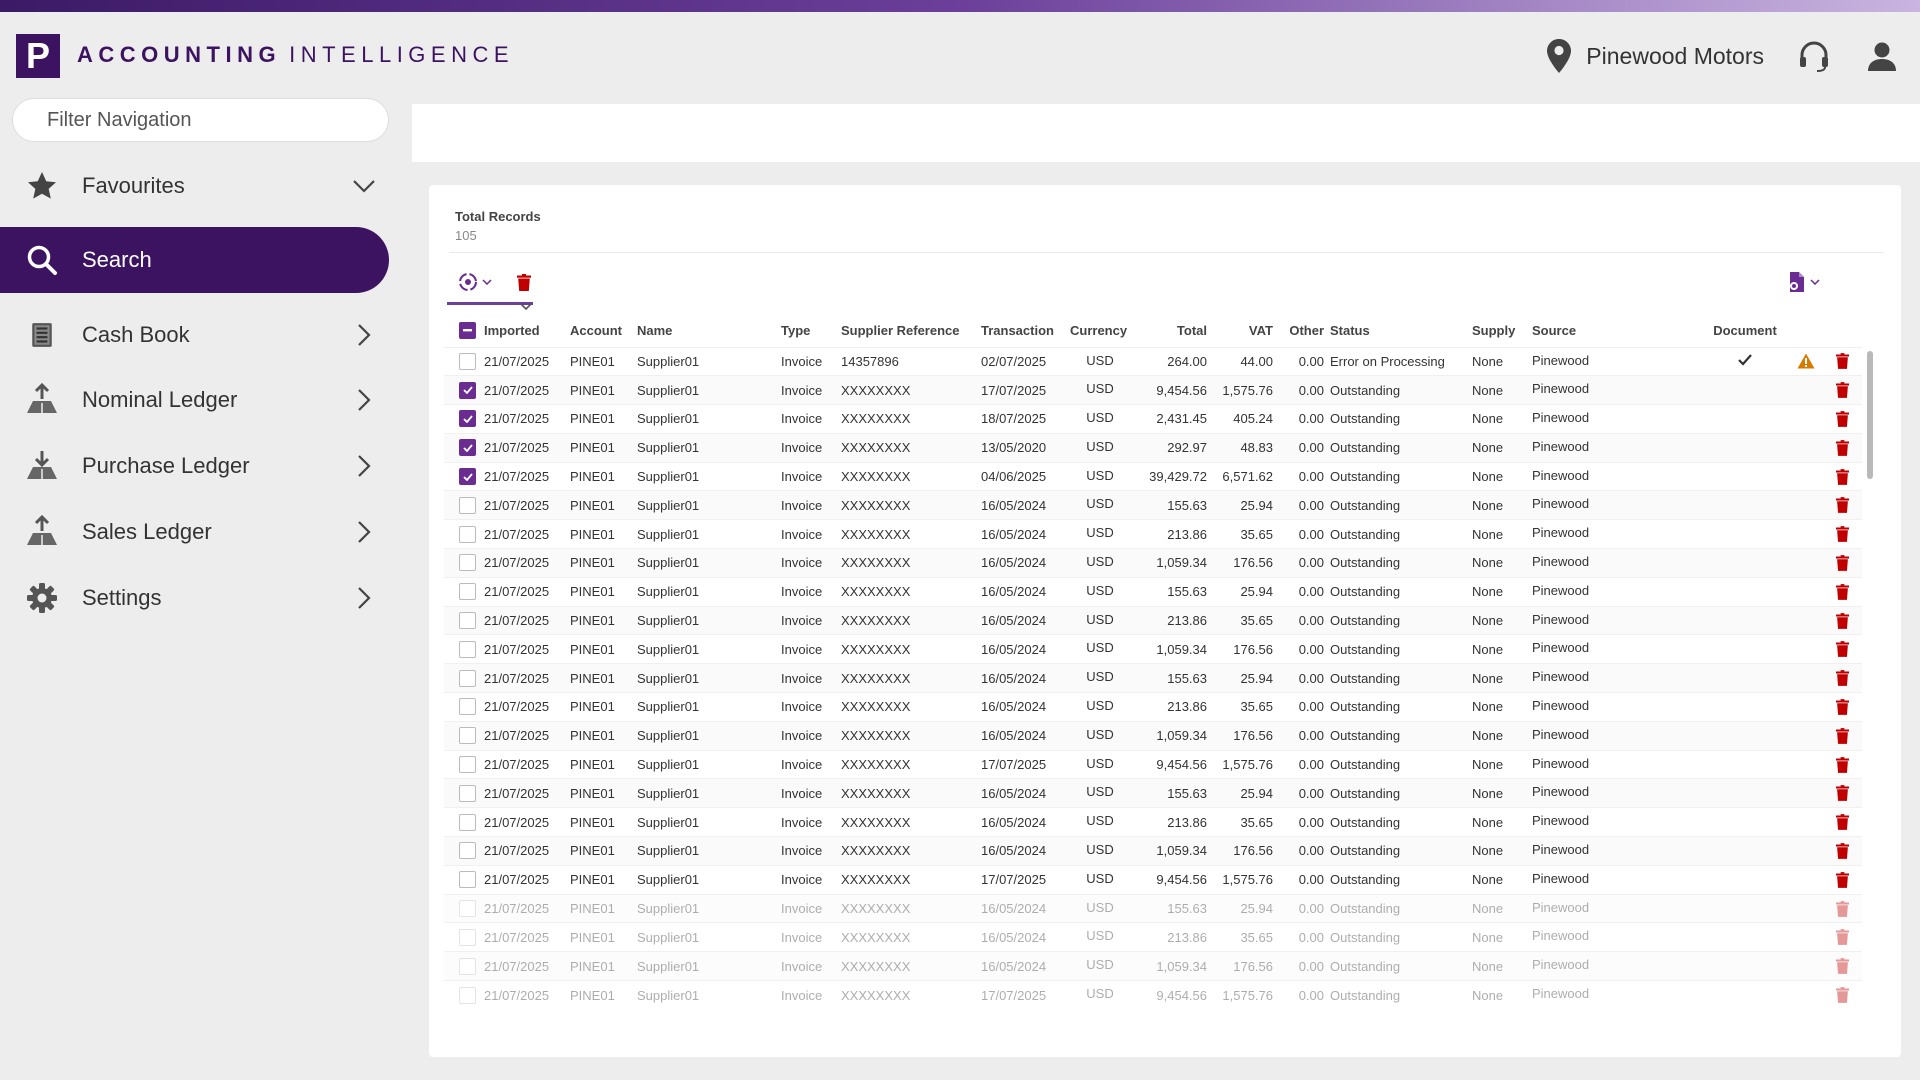 This screenshot has width=1920, height=1080. I want to click on sidebar-item-settings: Settings, so click(194, 598).